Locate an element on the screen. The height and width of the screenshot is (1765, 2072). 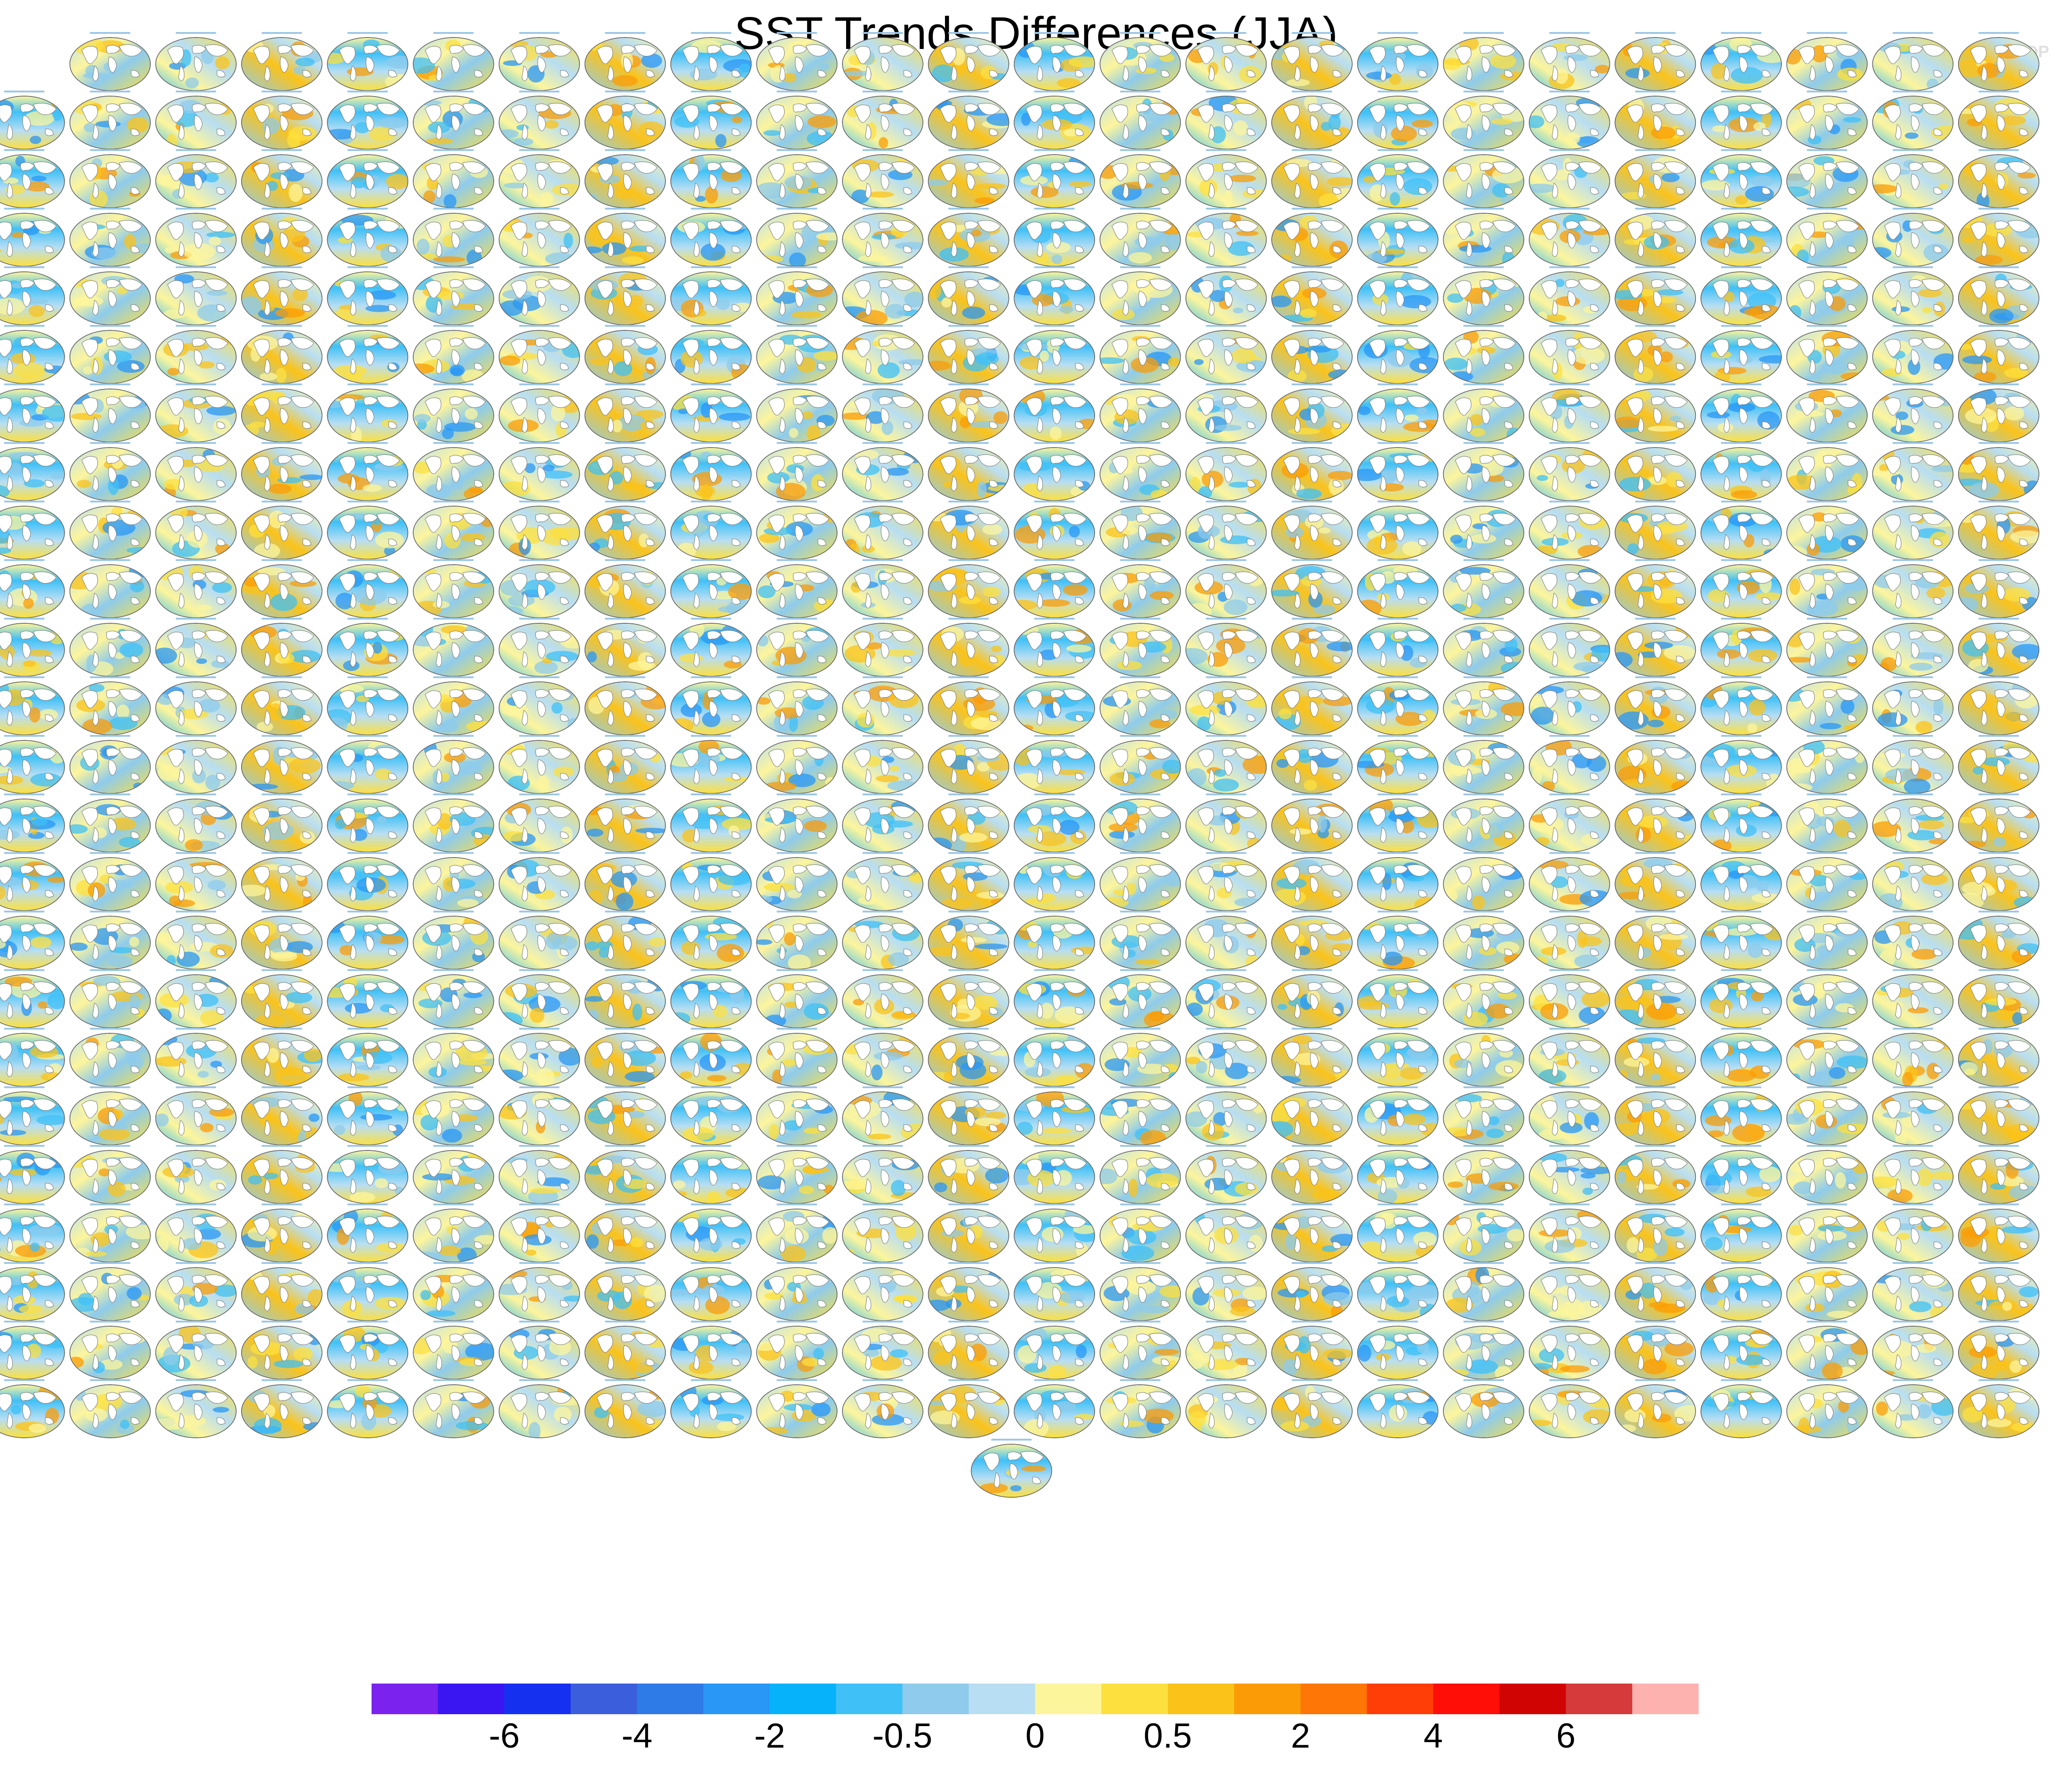
colorbar-tick-label: 6 is located at coordinates (1566, 1736).